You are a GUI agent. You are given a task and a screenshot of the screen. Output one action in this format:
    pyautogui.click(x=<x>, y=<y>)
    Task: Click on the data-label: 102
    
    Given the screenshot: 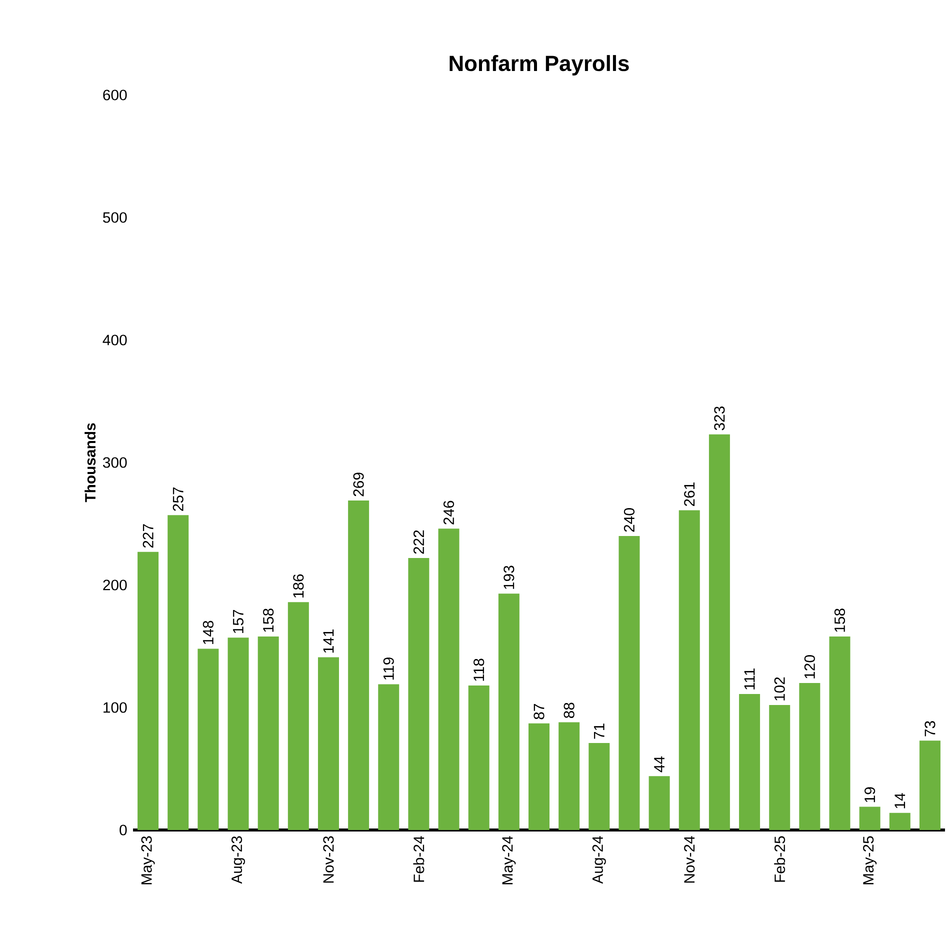 What is the action you would take?
    pyautogui.click(x=779, y=688)
    